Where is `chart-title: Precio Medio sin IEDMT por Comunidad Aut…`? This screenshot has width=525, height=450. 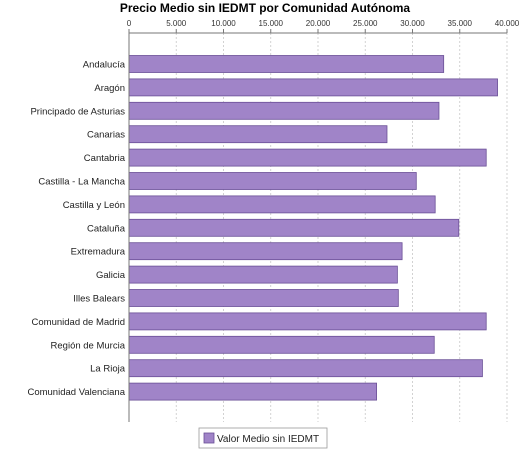 chart-title: Precio Medio sin IEDMT por Comunidad Aut… is located at coordinates (265, 8).